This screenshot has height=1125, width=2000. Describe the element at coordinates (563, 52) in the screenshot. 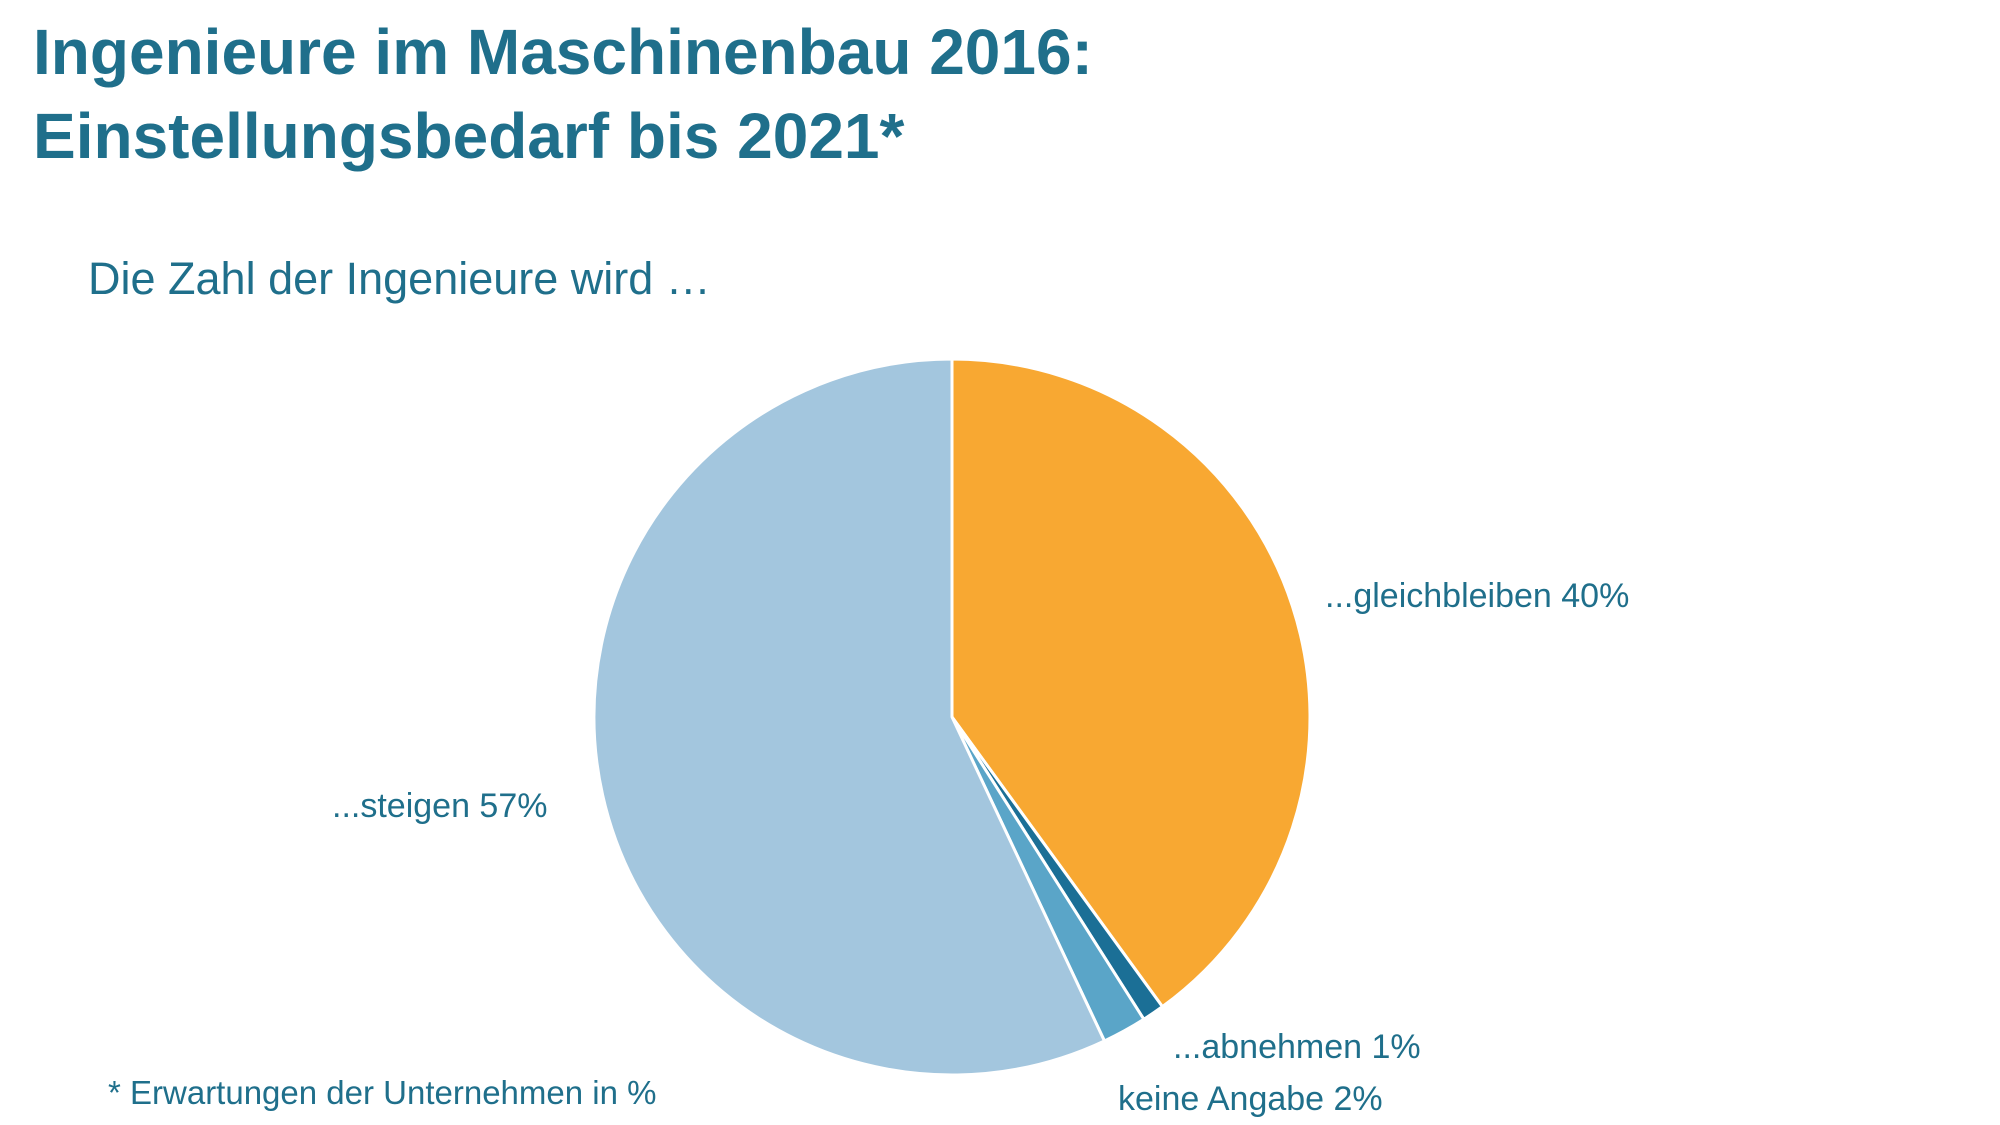

I see `chart-title-line-1: Ingenieure im Maschinenbau 2016:` at that location.